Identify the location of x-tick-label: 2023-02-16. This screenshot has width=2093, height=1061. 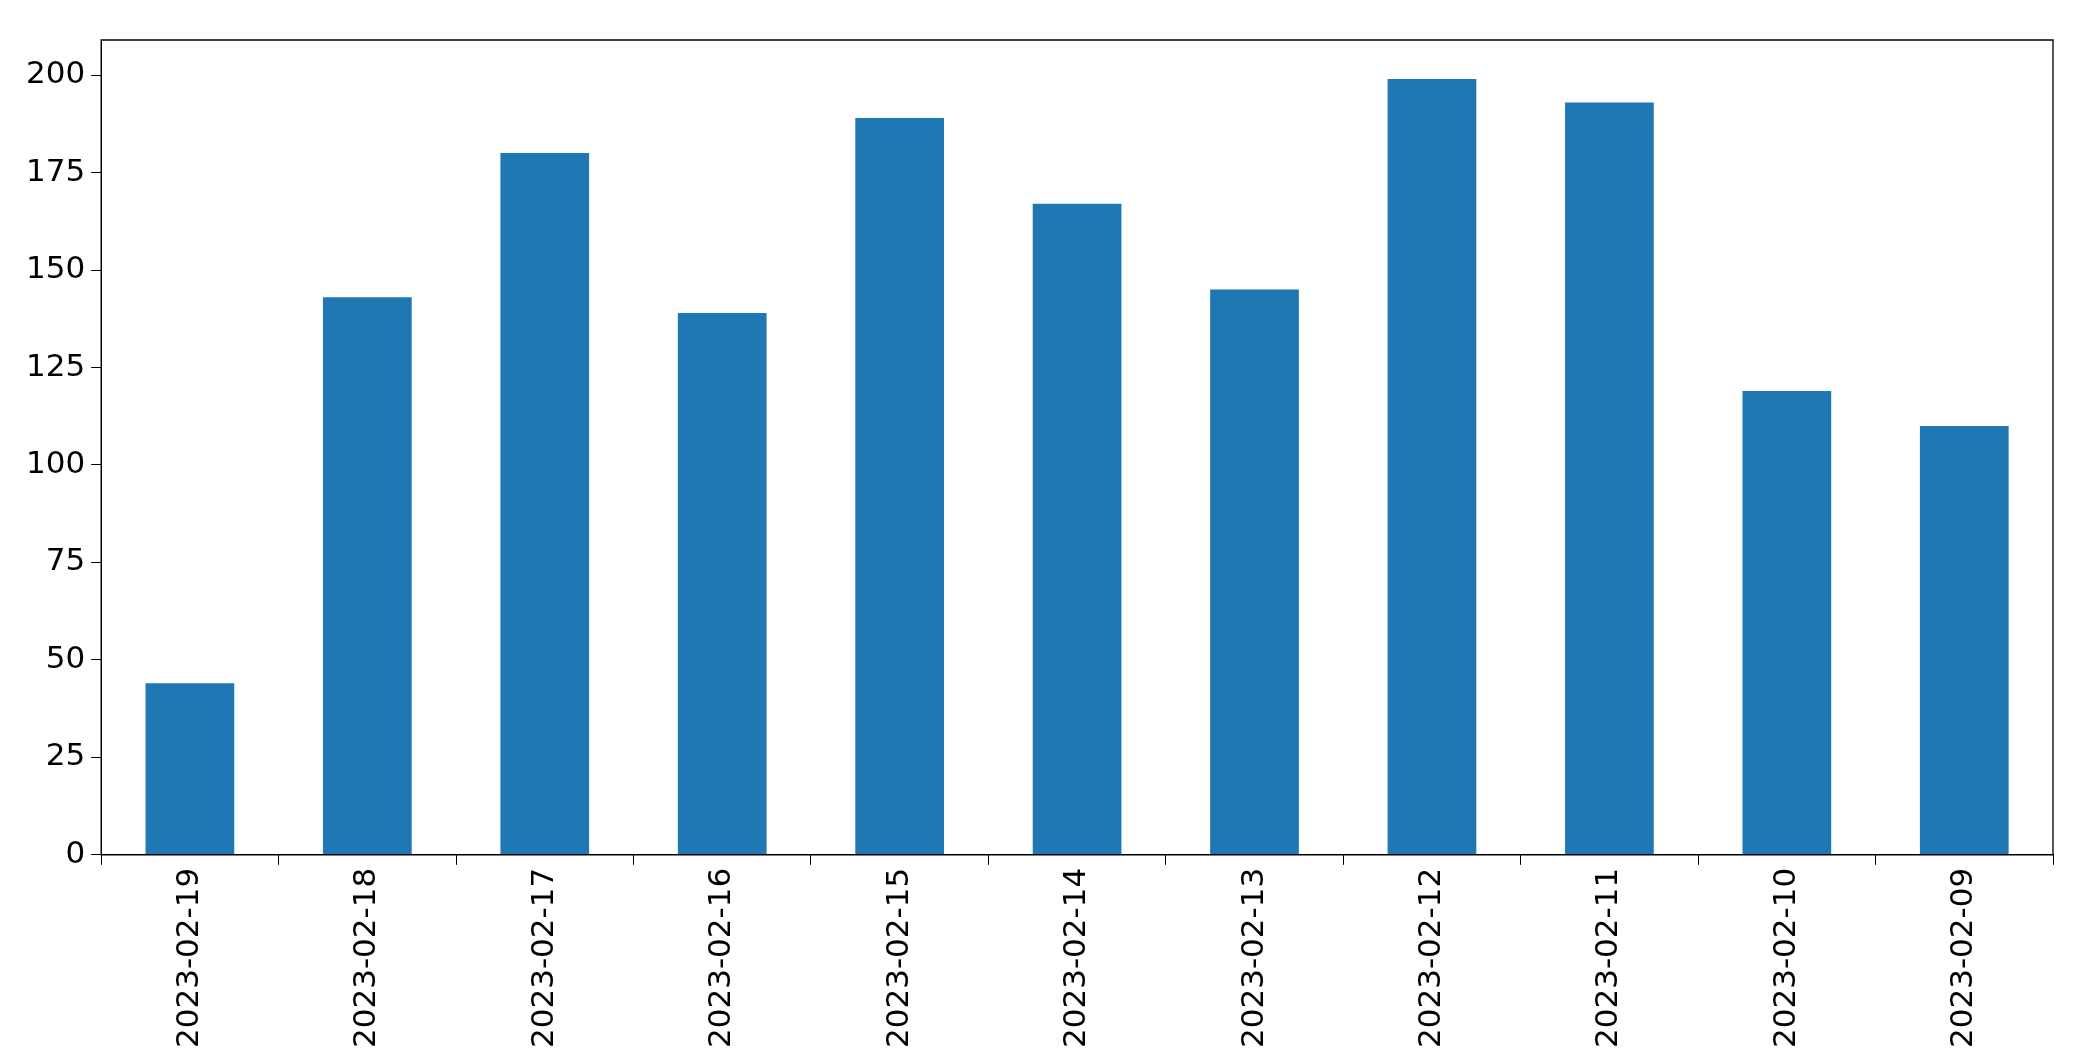
(719, 958).